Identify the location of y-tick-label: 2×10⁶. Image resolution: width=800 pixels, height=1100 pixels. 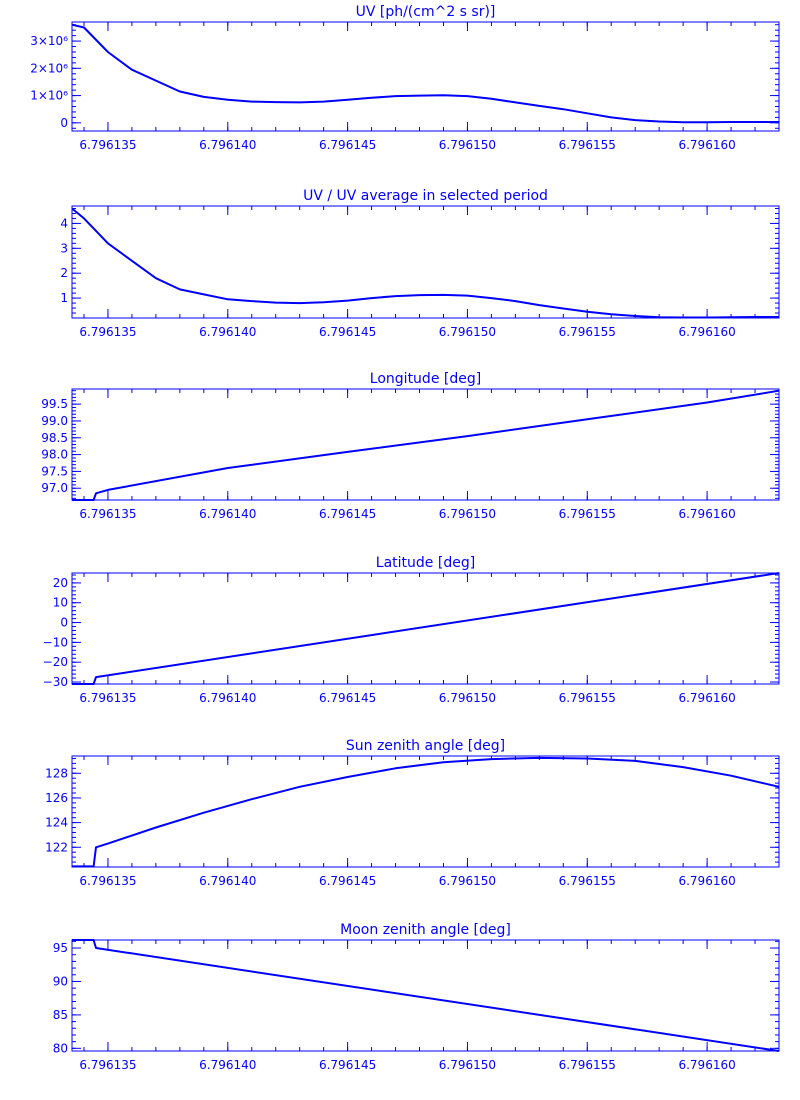
(49, 68).